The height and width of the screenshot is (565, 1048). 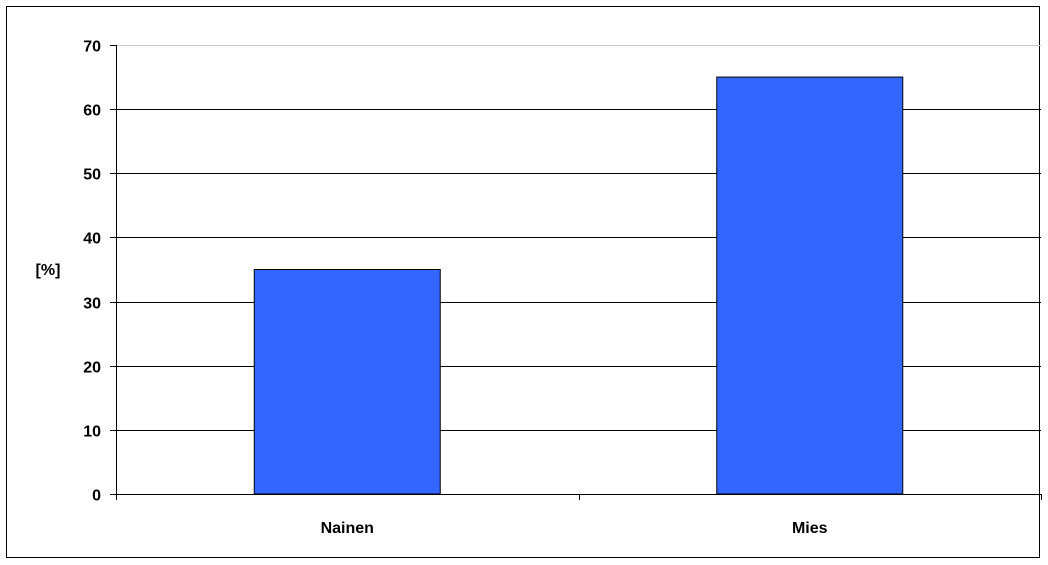 What do you see at coordinates (92, 239) in the screenshot?
I see `y-tick-label: 40` at bounding box center [92, 239].